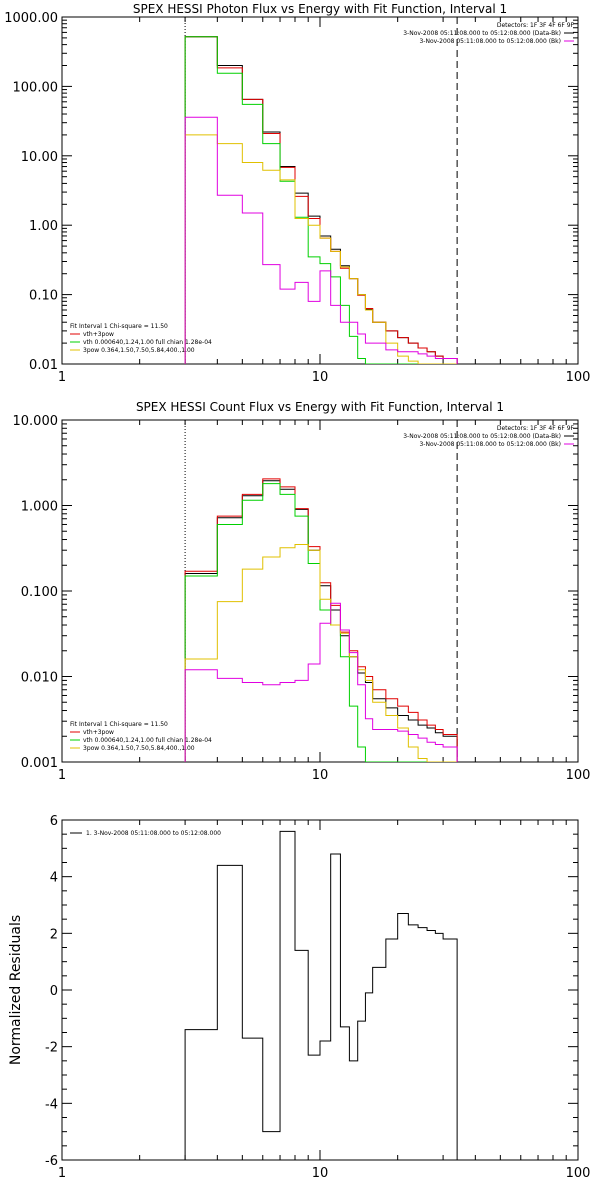 The height and width of the screenshot is (1200, 600). I want to click on y-tick-label: 10.00, so click(39, 157).